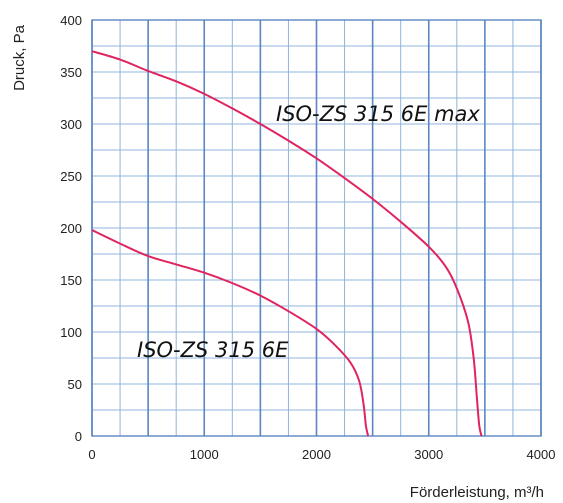 This screenshot has width=563, height=503. Describe the element at coordinates (71, 332) in the screenshot. I see `y-tick-label: 100` at that location.